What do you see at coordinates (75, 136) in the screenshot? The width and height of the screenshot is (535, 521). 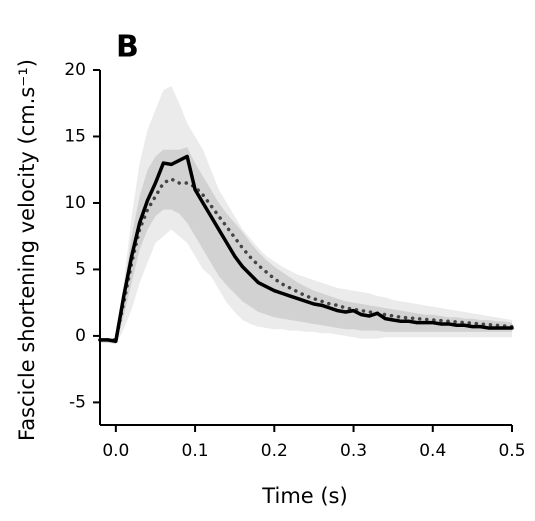 I see `y-tick-label: 15` at bounding box center [75, 136].